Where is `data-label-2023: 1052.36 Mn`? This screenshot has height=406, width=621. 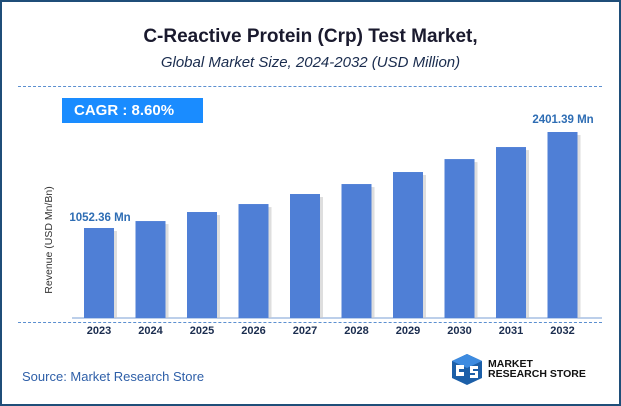 data-label-2023: 1052.36 Mn is located at coordinates (99, 218).